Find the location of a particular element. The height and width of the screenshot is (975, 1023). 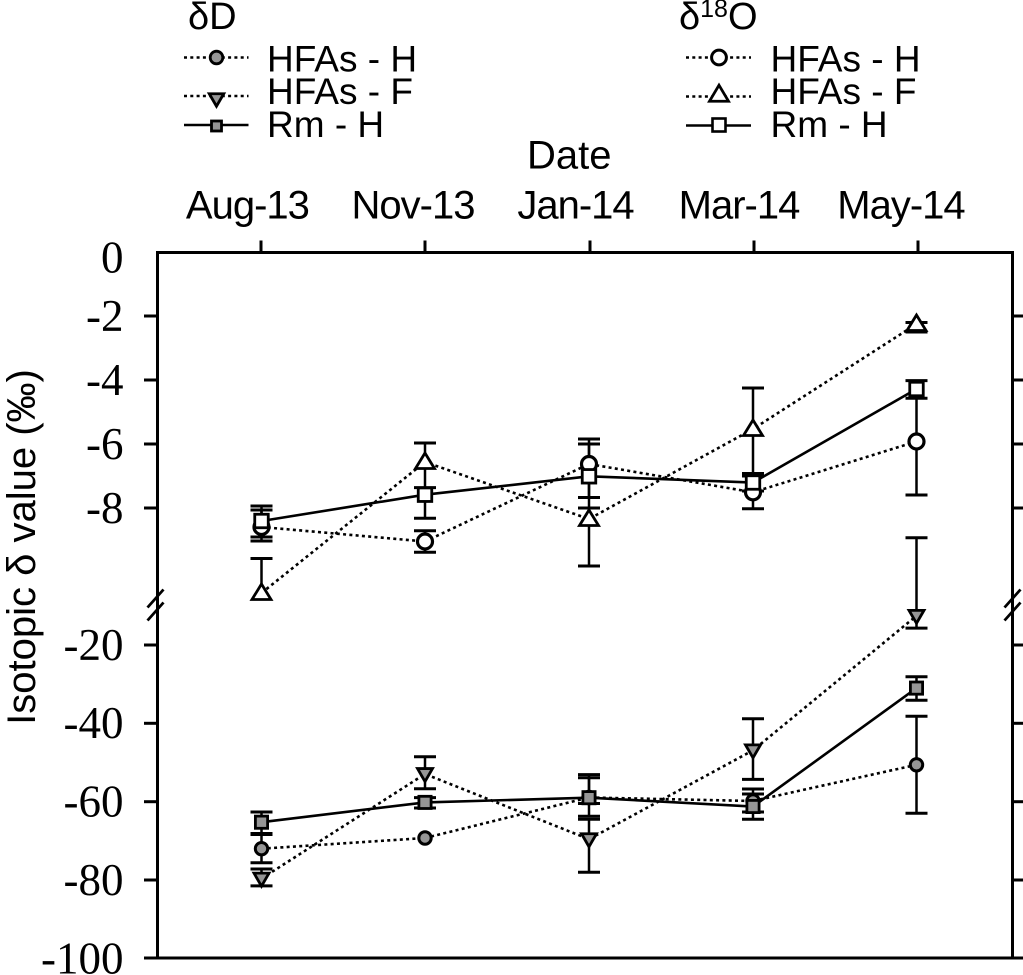

svg-text: Aug-13 is located at coordinates (247, 205).